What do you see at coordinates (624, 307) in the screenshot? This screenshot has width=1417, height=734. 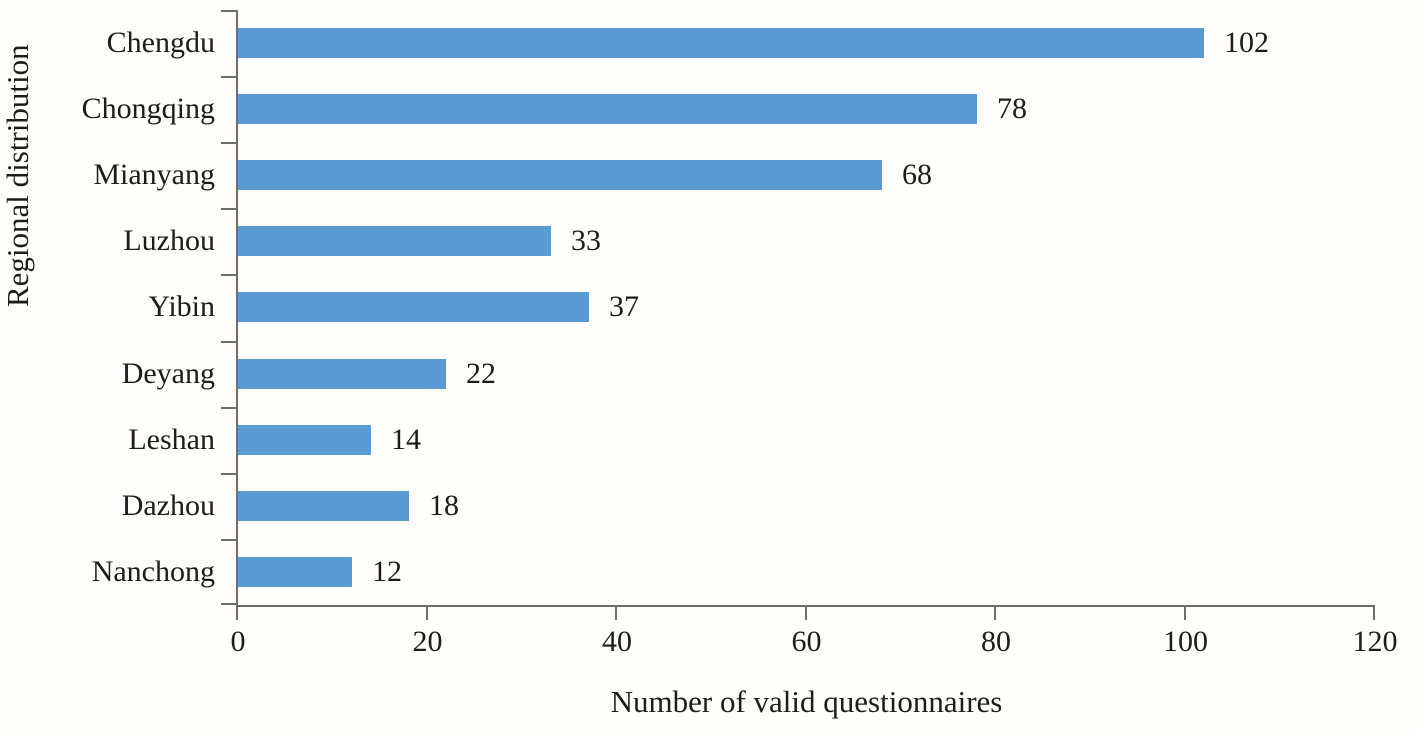 I see `bar-value-label: 37` at bounding box center [624, 307].